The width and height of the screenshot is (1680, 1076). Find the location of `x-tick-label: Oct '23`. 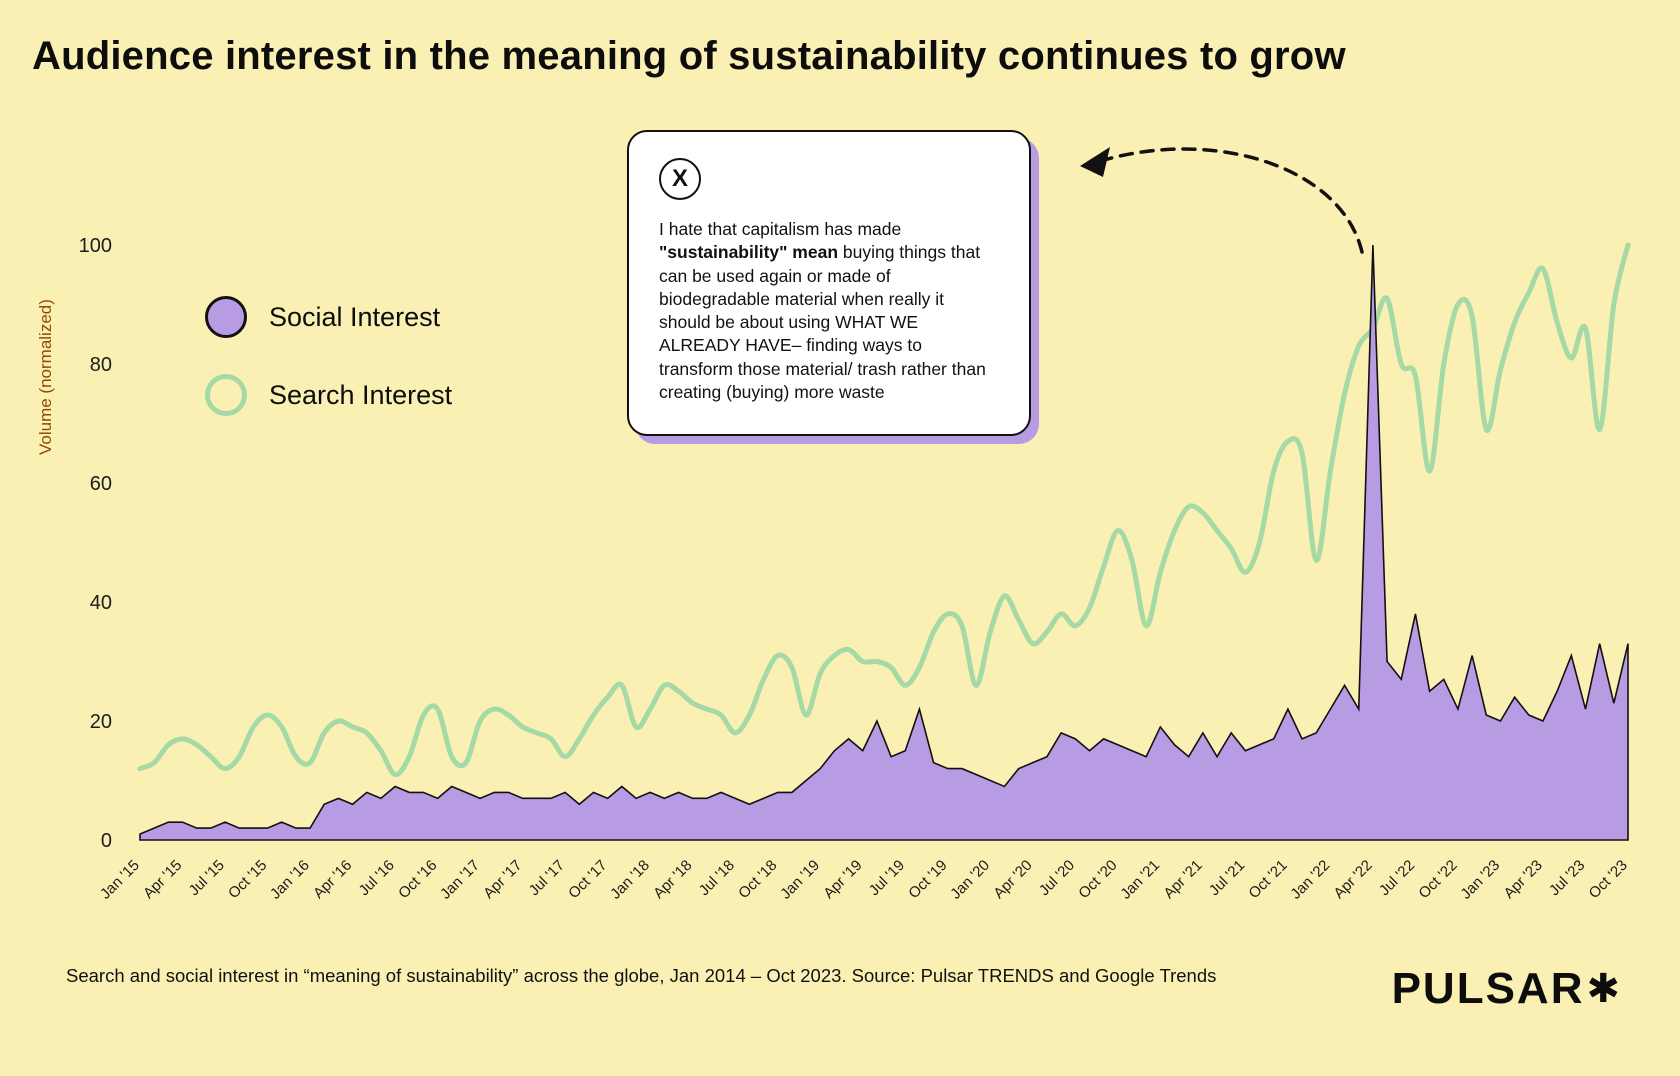

x-tick-label: Oct '23 is located at coordinates (1608, 878).